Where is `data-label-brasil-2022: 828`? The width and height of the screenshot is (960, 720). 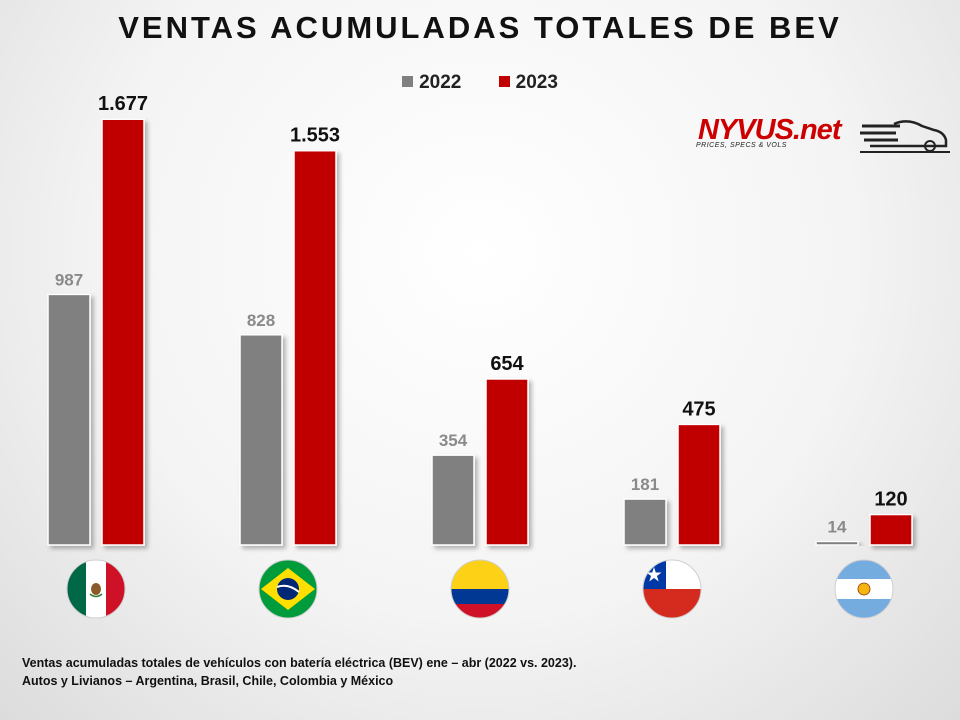 data-label-brasil-2022: 828 is located at coordinates (261, 320).